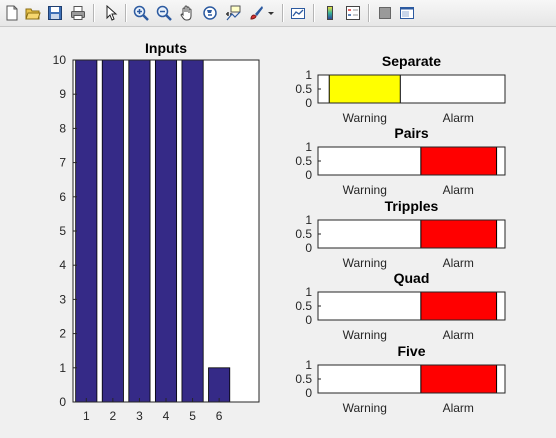 The width and height of the screenshot is (556, 438). Describe the element at coordinates (139, 416) in the screenshot. I see `x-tick-label: 3` at that location.